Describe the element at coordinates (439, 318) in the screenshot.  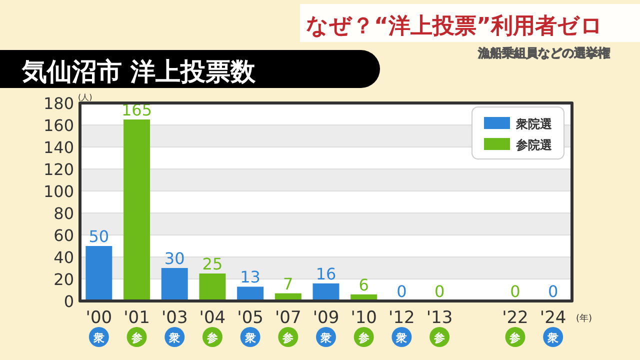
I see `x-tick-label: '13` at that location.